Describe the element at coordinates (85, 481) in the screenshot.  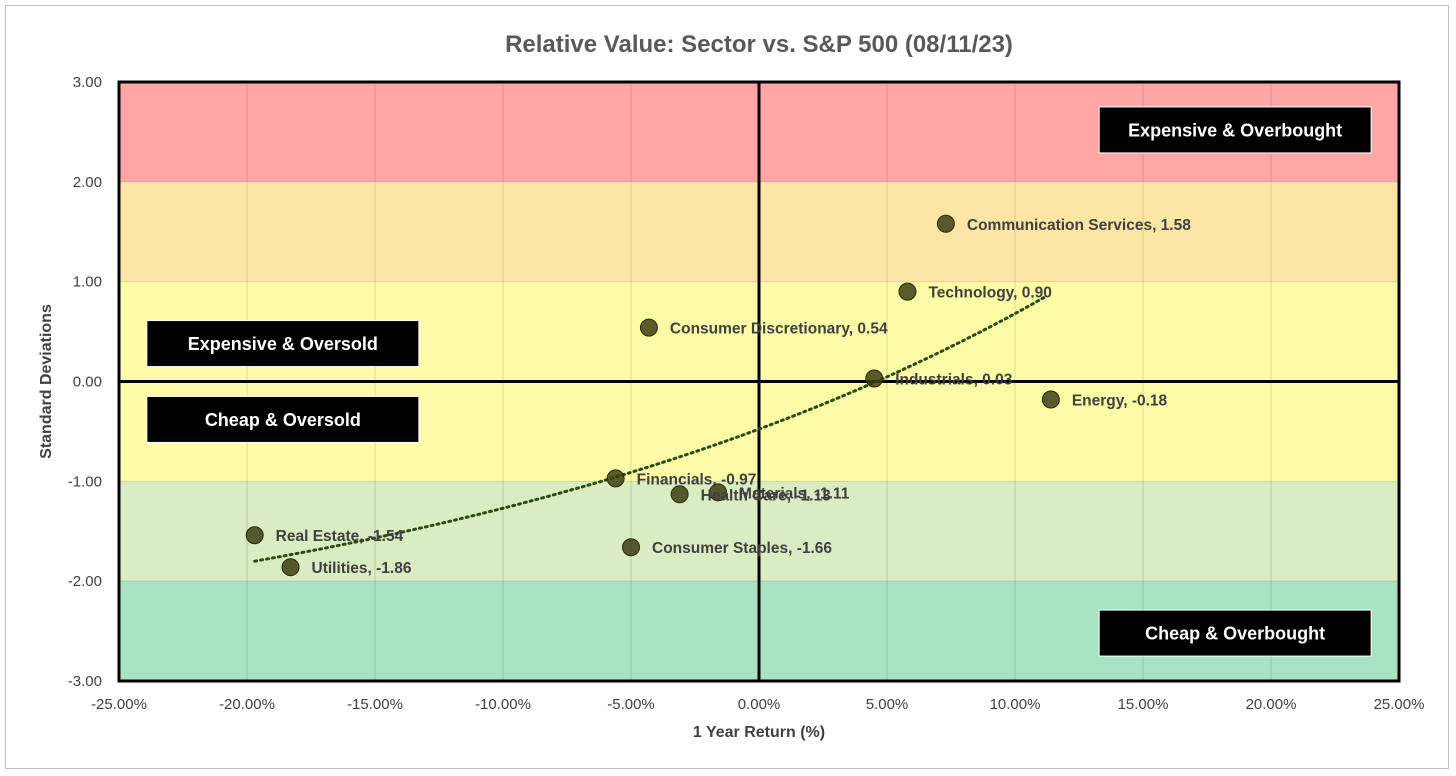
I see `y-tick-label: -1.00` at that location.